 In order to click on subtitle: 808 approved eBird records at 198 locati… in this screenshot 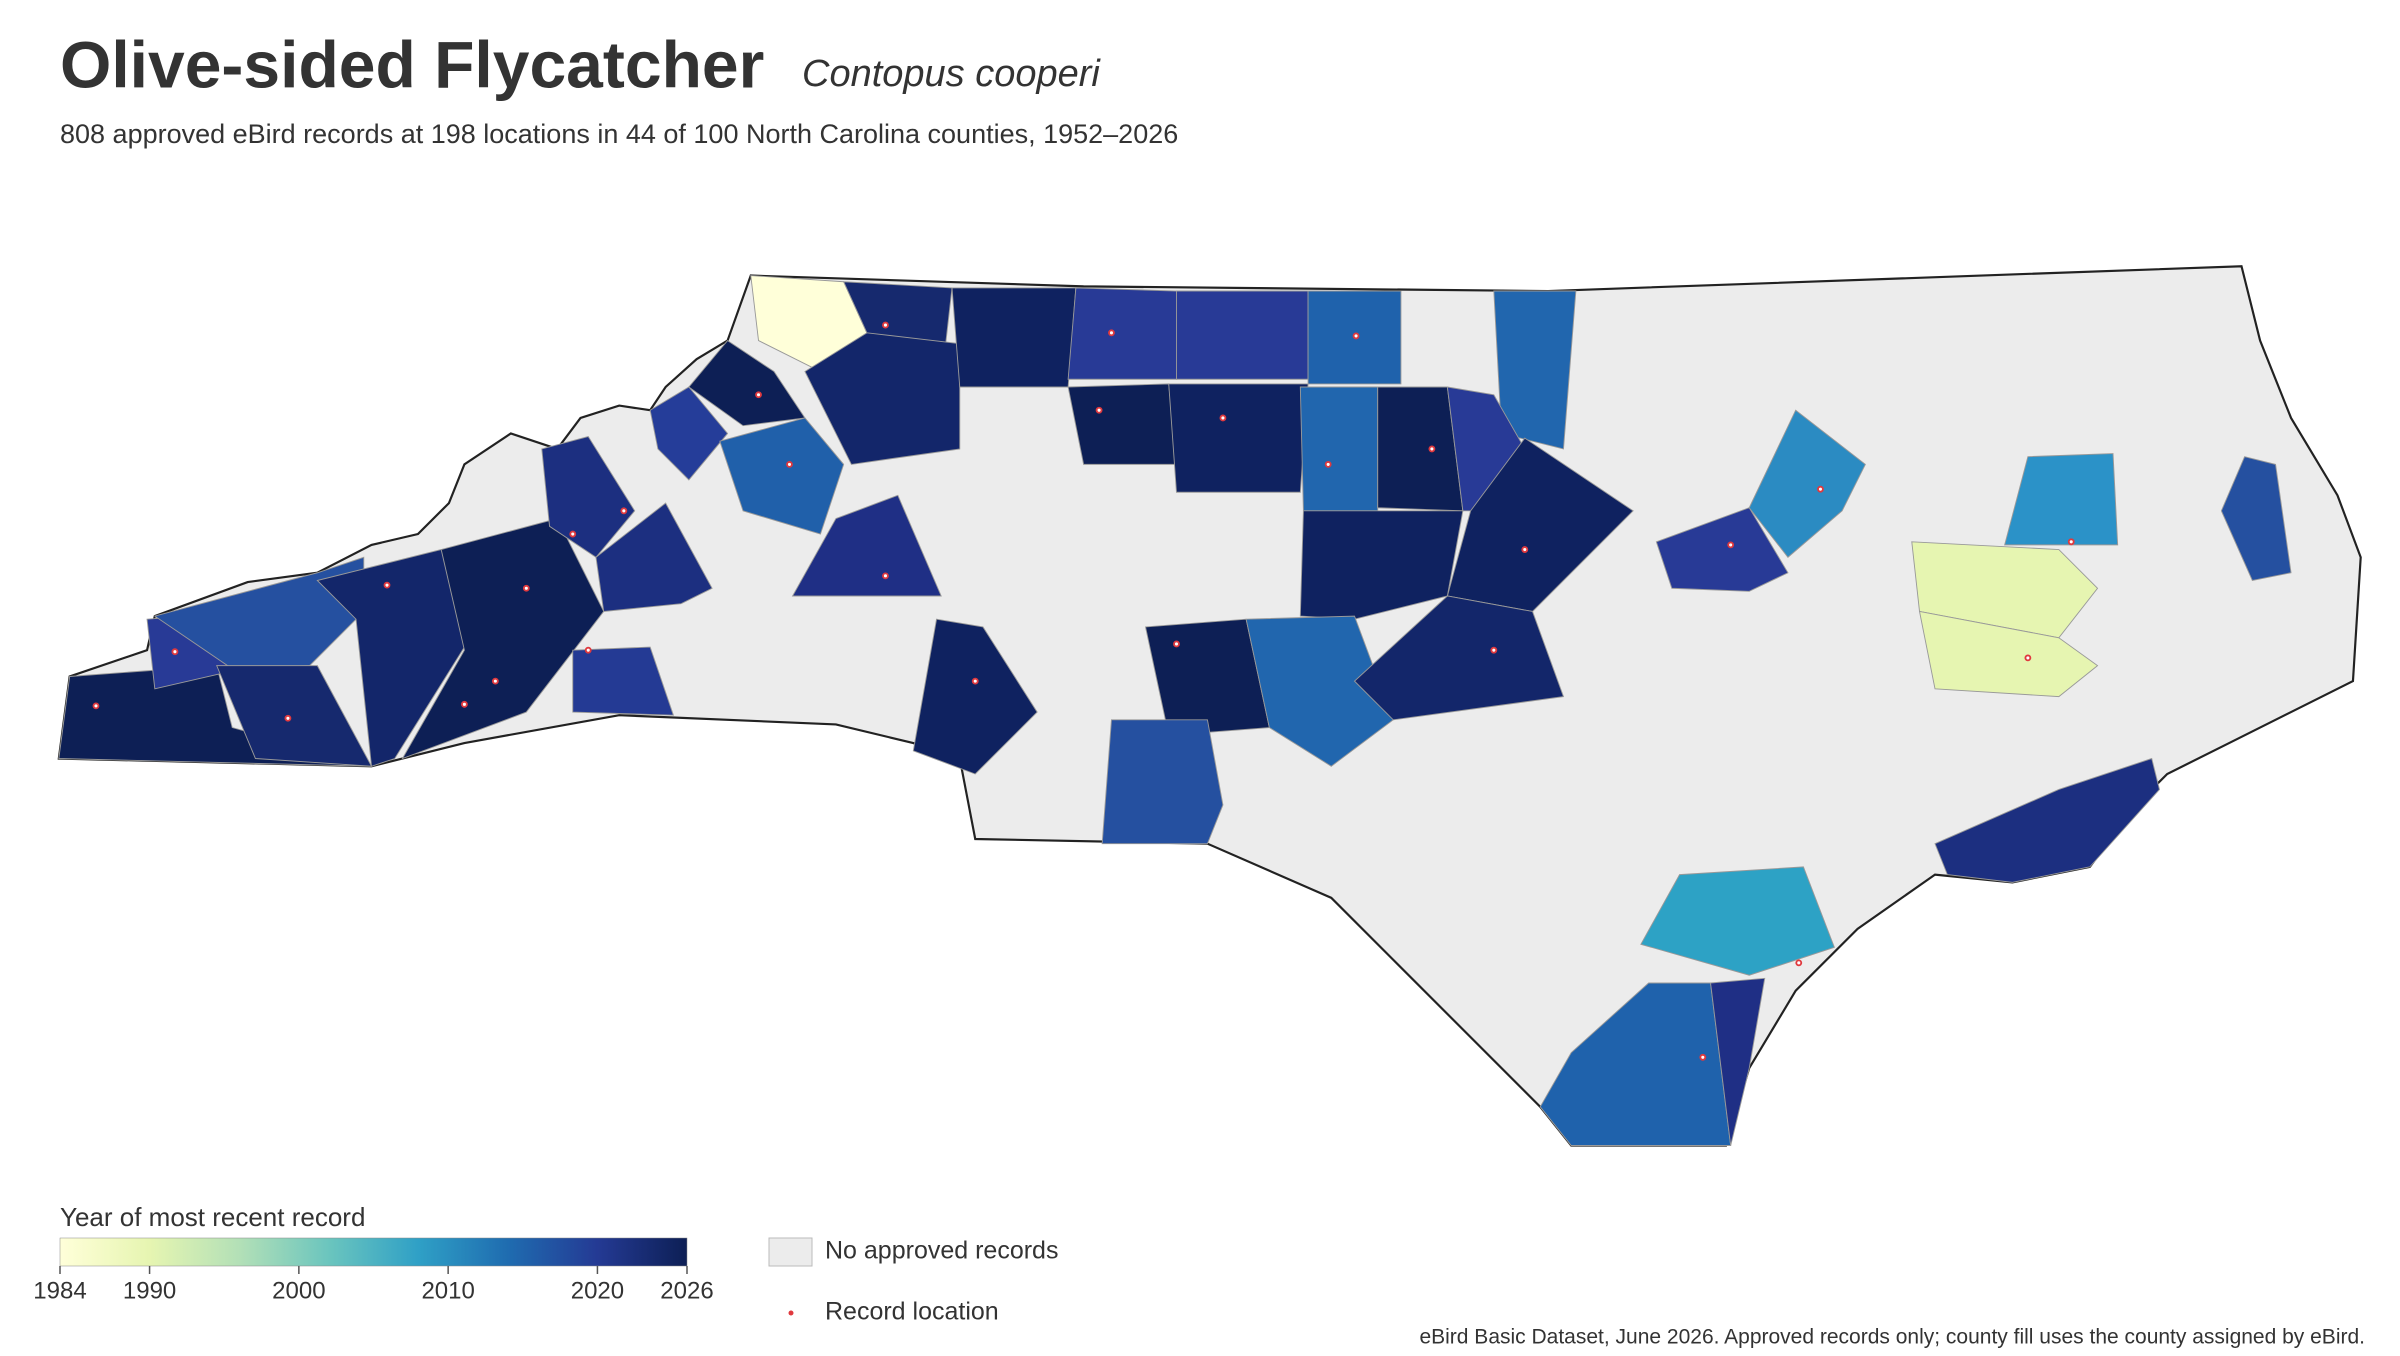, I will do `click(619, 134)`.